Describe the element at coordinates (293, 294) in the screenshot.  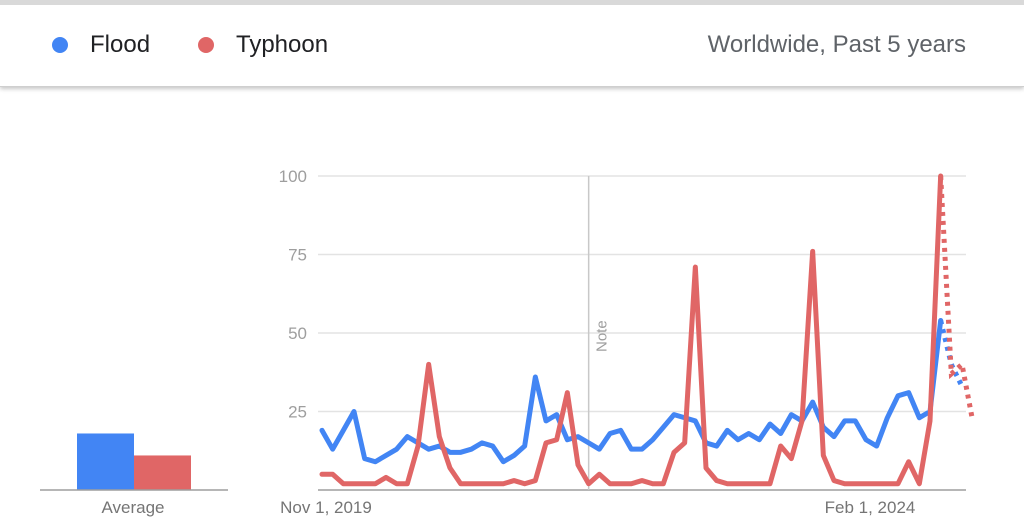
I see `y-axis-ticks: 25 50 75 100` at that location.